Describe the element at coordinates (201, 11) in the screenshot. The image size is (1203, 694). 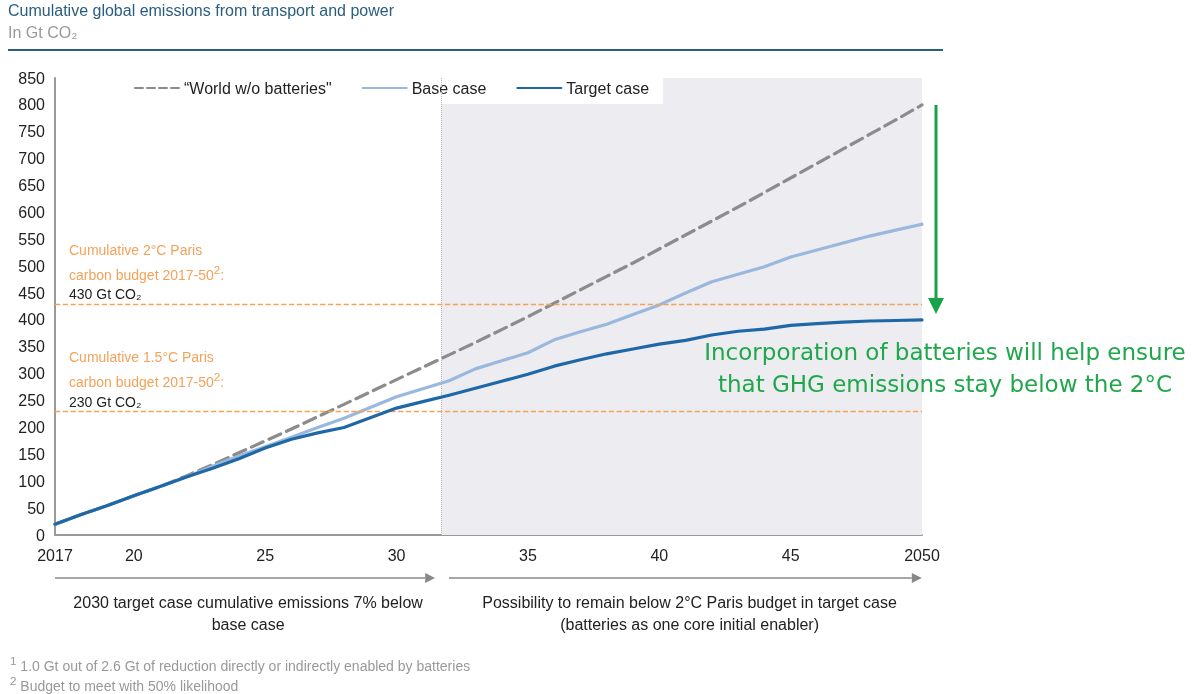
I see `chart-title: Cumulative global emissions from transport and power` at that location.